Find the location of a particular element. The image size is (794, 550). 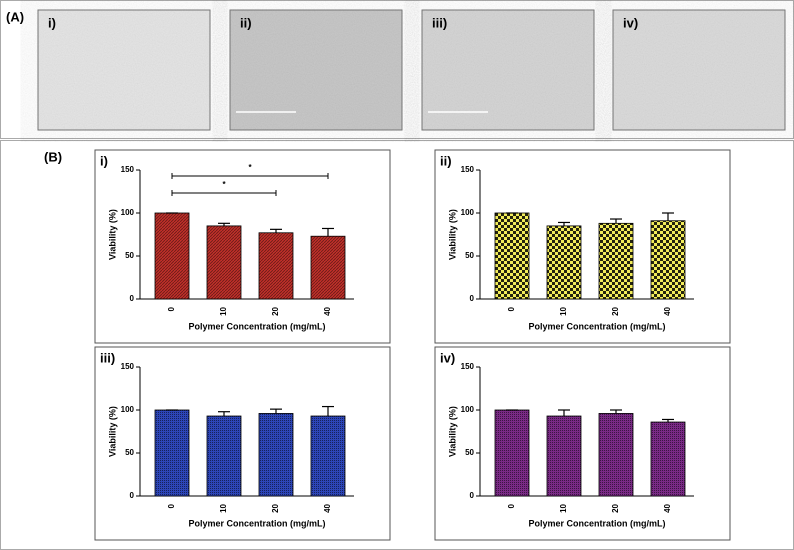

panel-label: (A) is located at coordinates (15, 16).